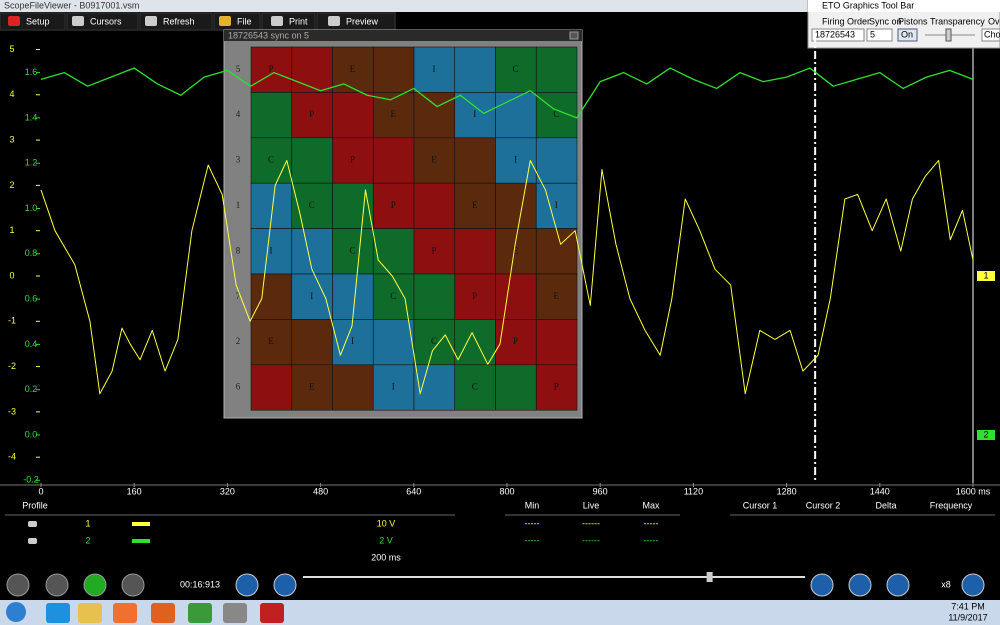  Describe the element at coordinates (967, 617) in the screenshot. I see `clock-date: 11/9/2017` at that location.